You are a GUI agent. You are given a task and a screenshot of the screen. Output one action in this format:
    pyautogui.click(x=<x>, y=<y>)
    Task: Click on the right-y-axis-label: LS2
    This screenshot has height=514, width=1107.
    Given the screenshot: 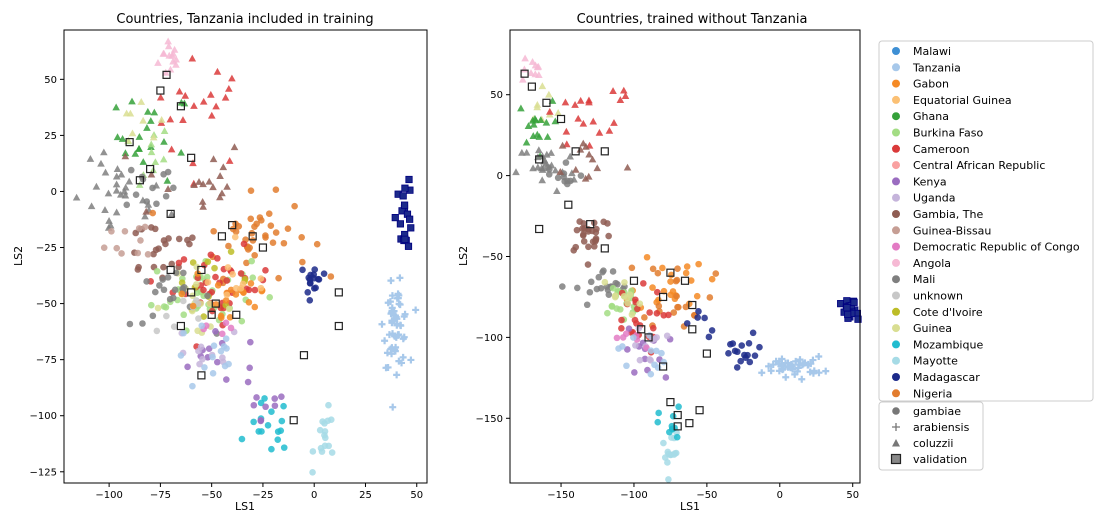 What is the action you would take?
    pyautogui.click(x=463, y=256)
    